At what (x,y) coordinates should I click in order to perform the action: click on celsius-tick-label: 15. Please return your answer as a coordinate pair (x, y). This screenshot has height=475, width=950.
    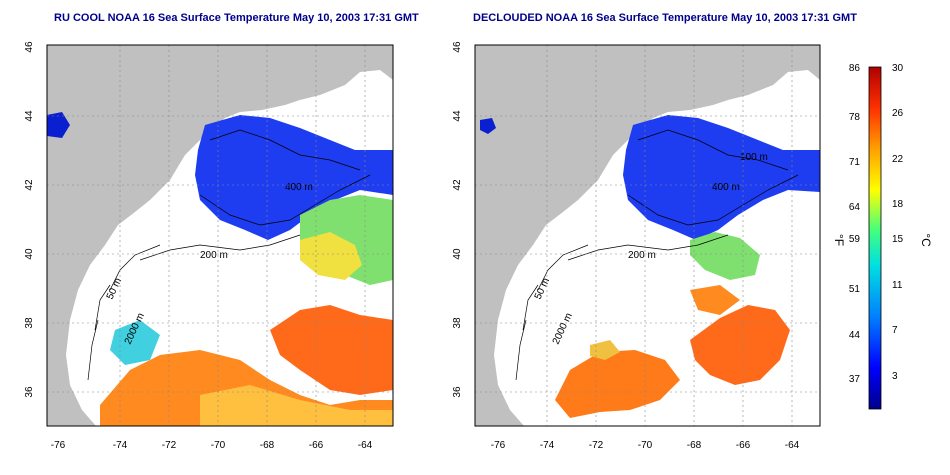
    Looking at the image, I should click on (898, 239).